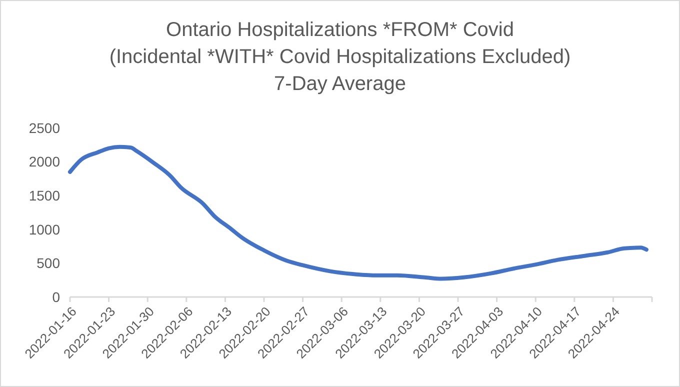 The height and width of the screenshot is (387, 680). Describe the element at coordinates (44, 229) in the screenshot. I see `y-tick-label: 1000` at that location.